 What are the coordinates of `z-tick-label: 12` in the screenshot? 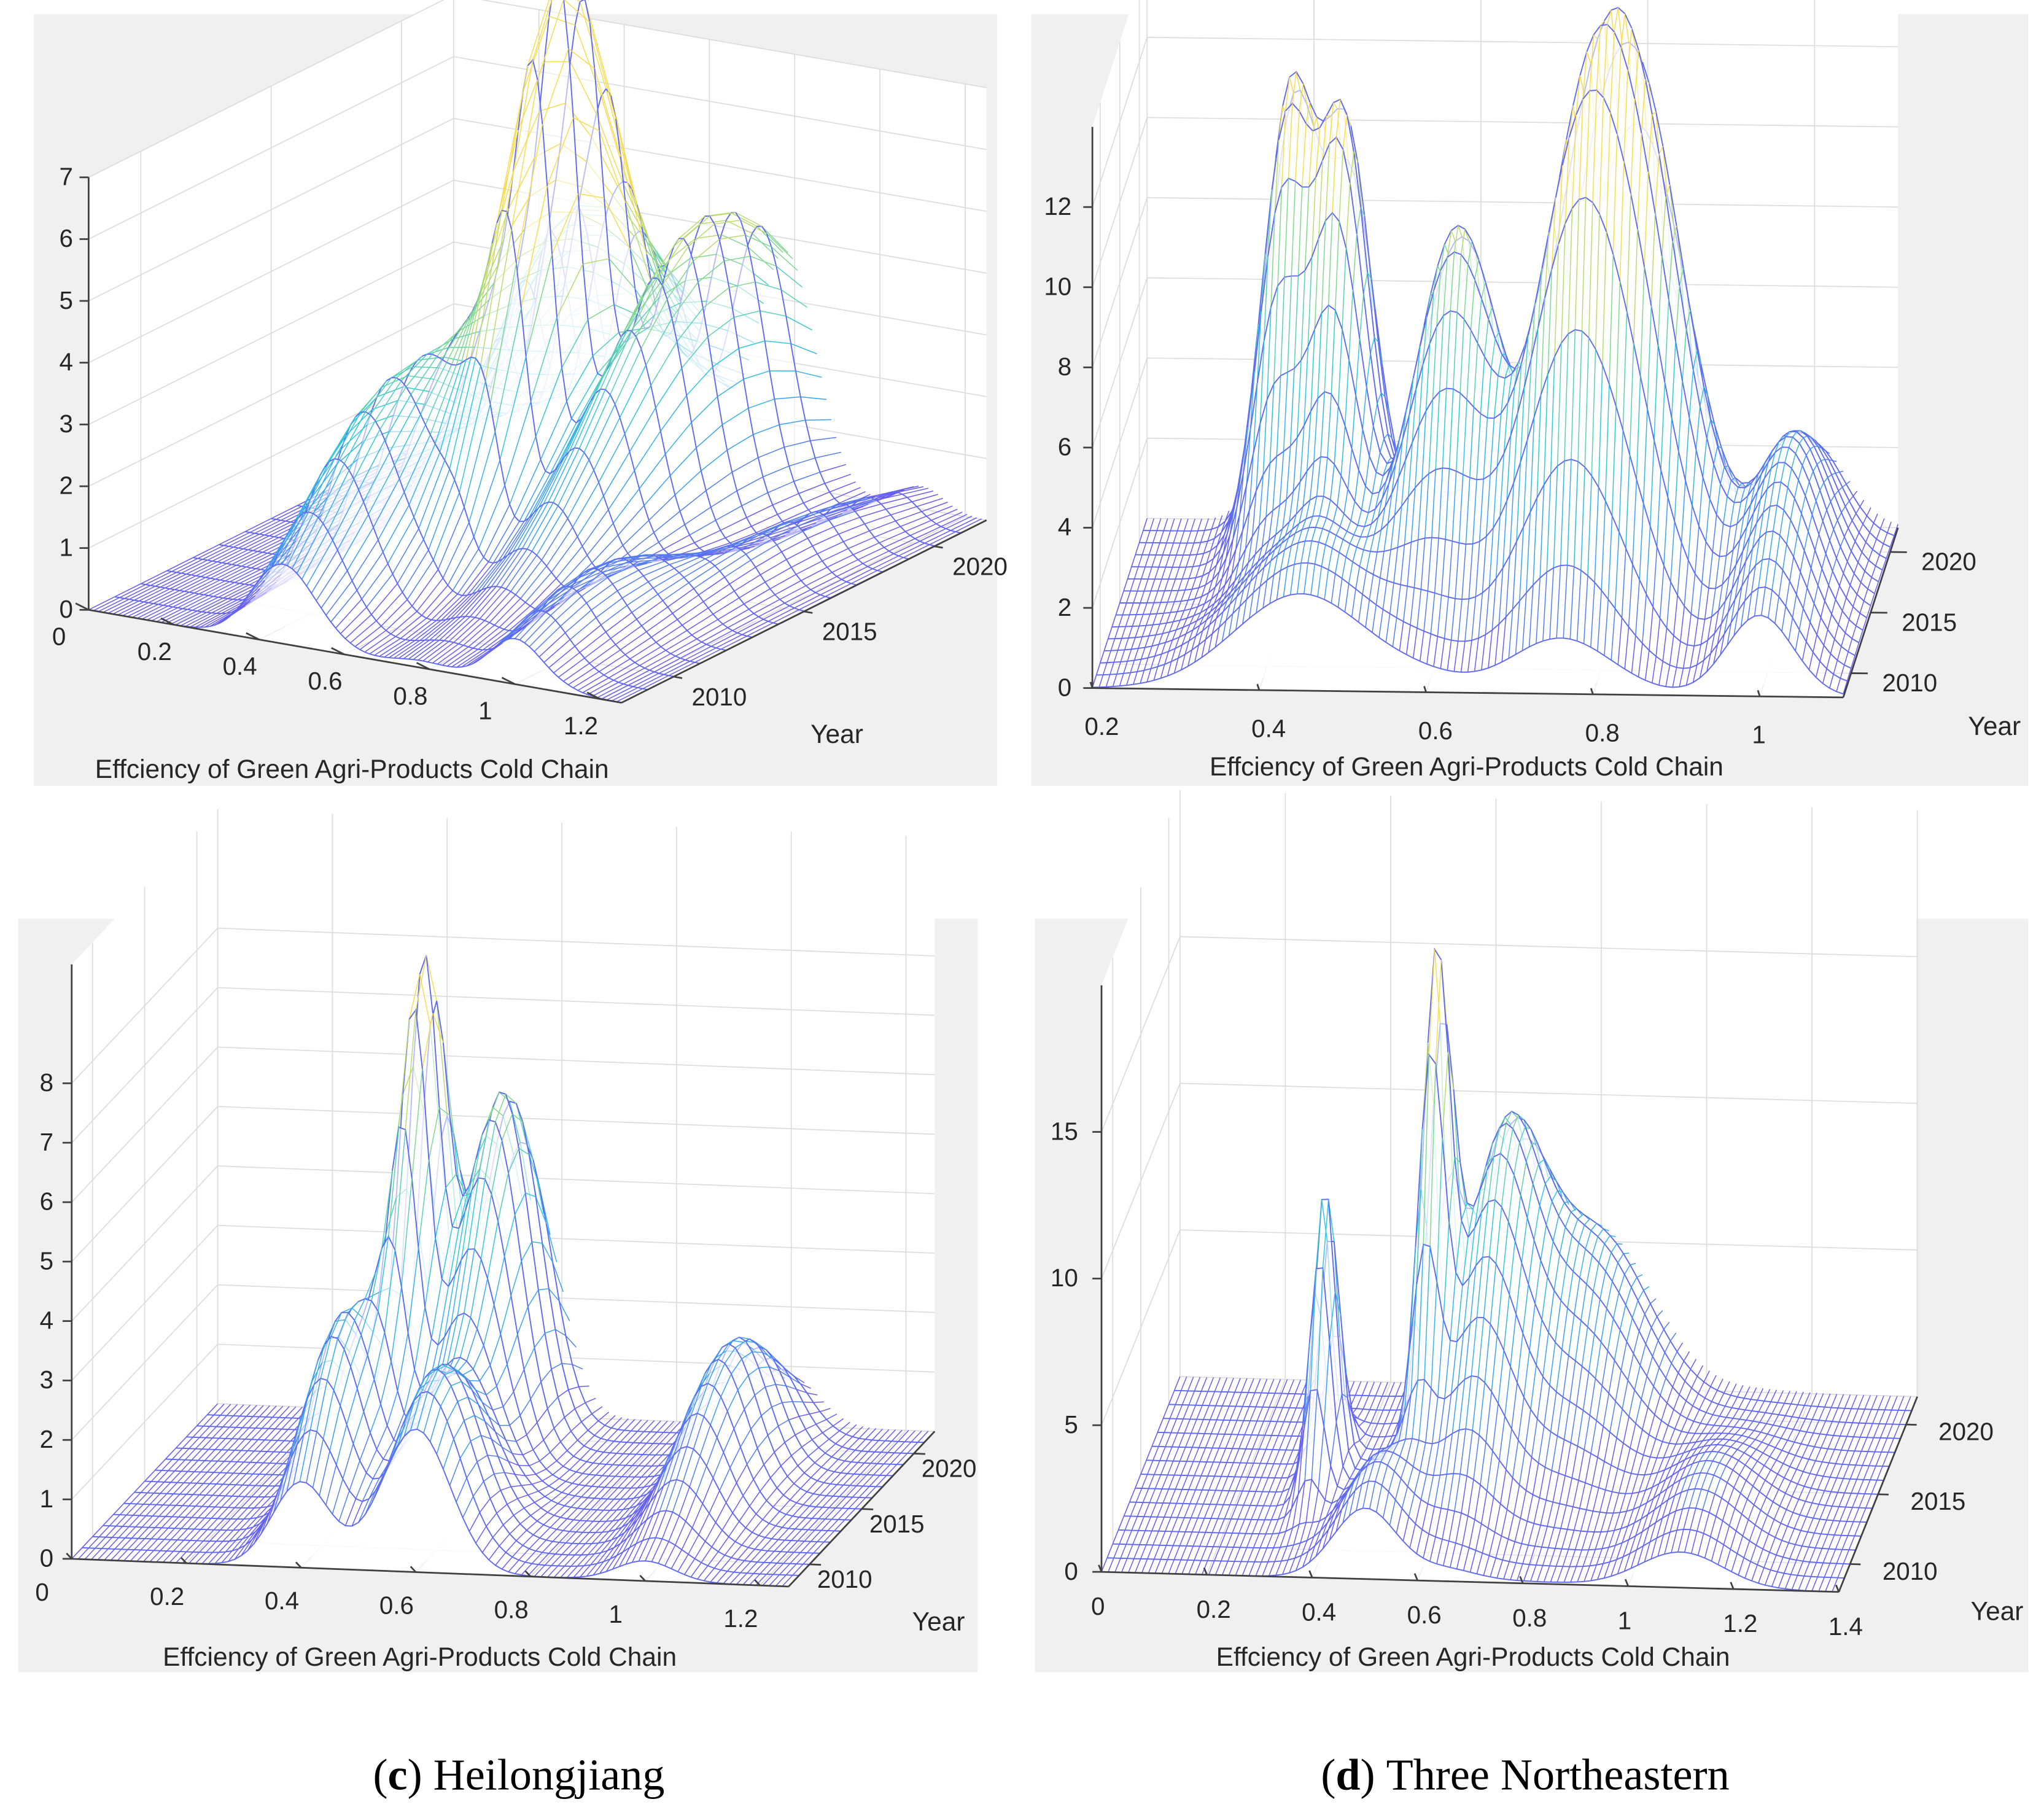 It's located at (1057, 206).